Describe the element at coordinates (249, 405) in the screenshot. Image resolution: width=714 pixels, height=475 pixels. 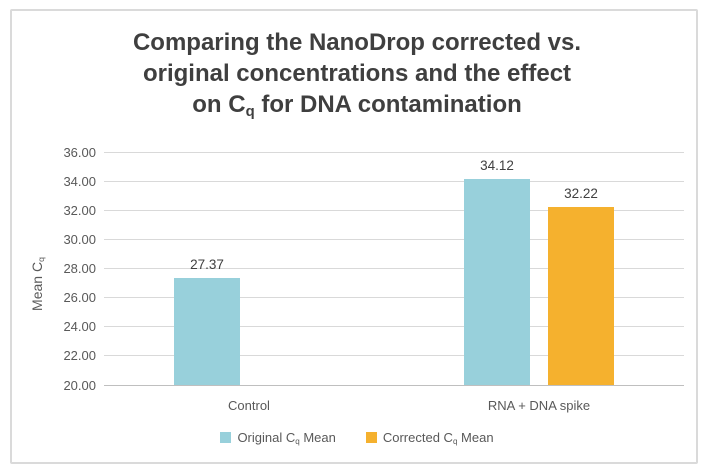
I see `category-label: Control` at that location.